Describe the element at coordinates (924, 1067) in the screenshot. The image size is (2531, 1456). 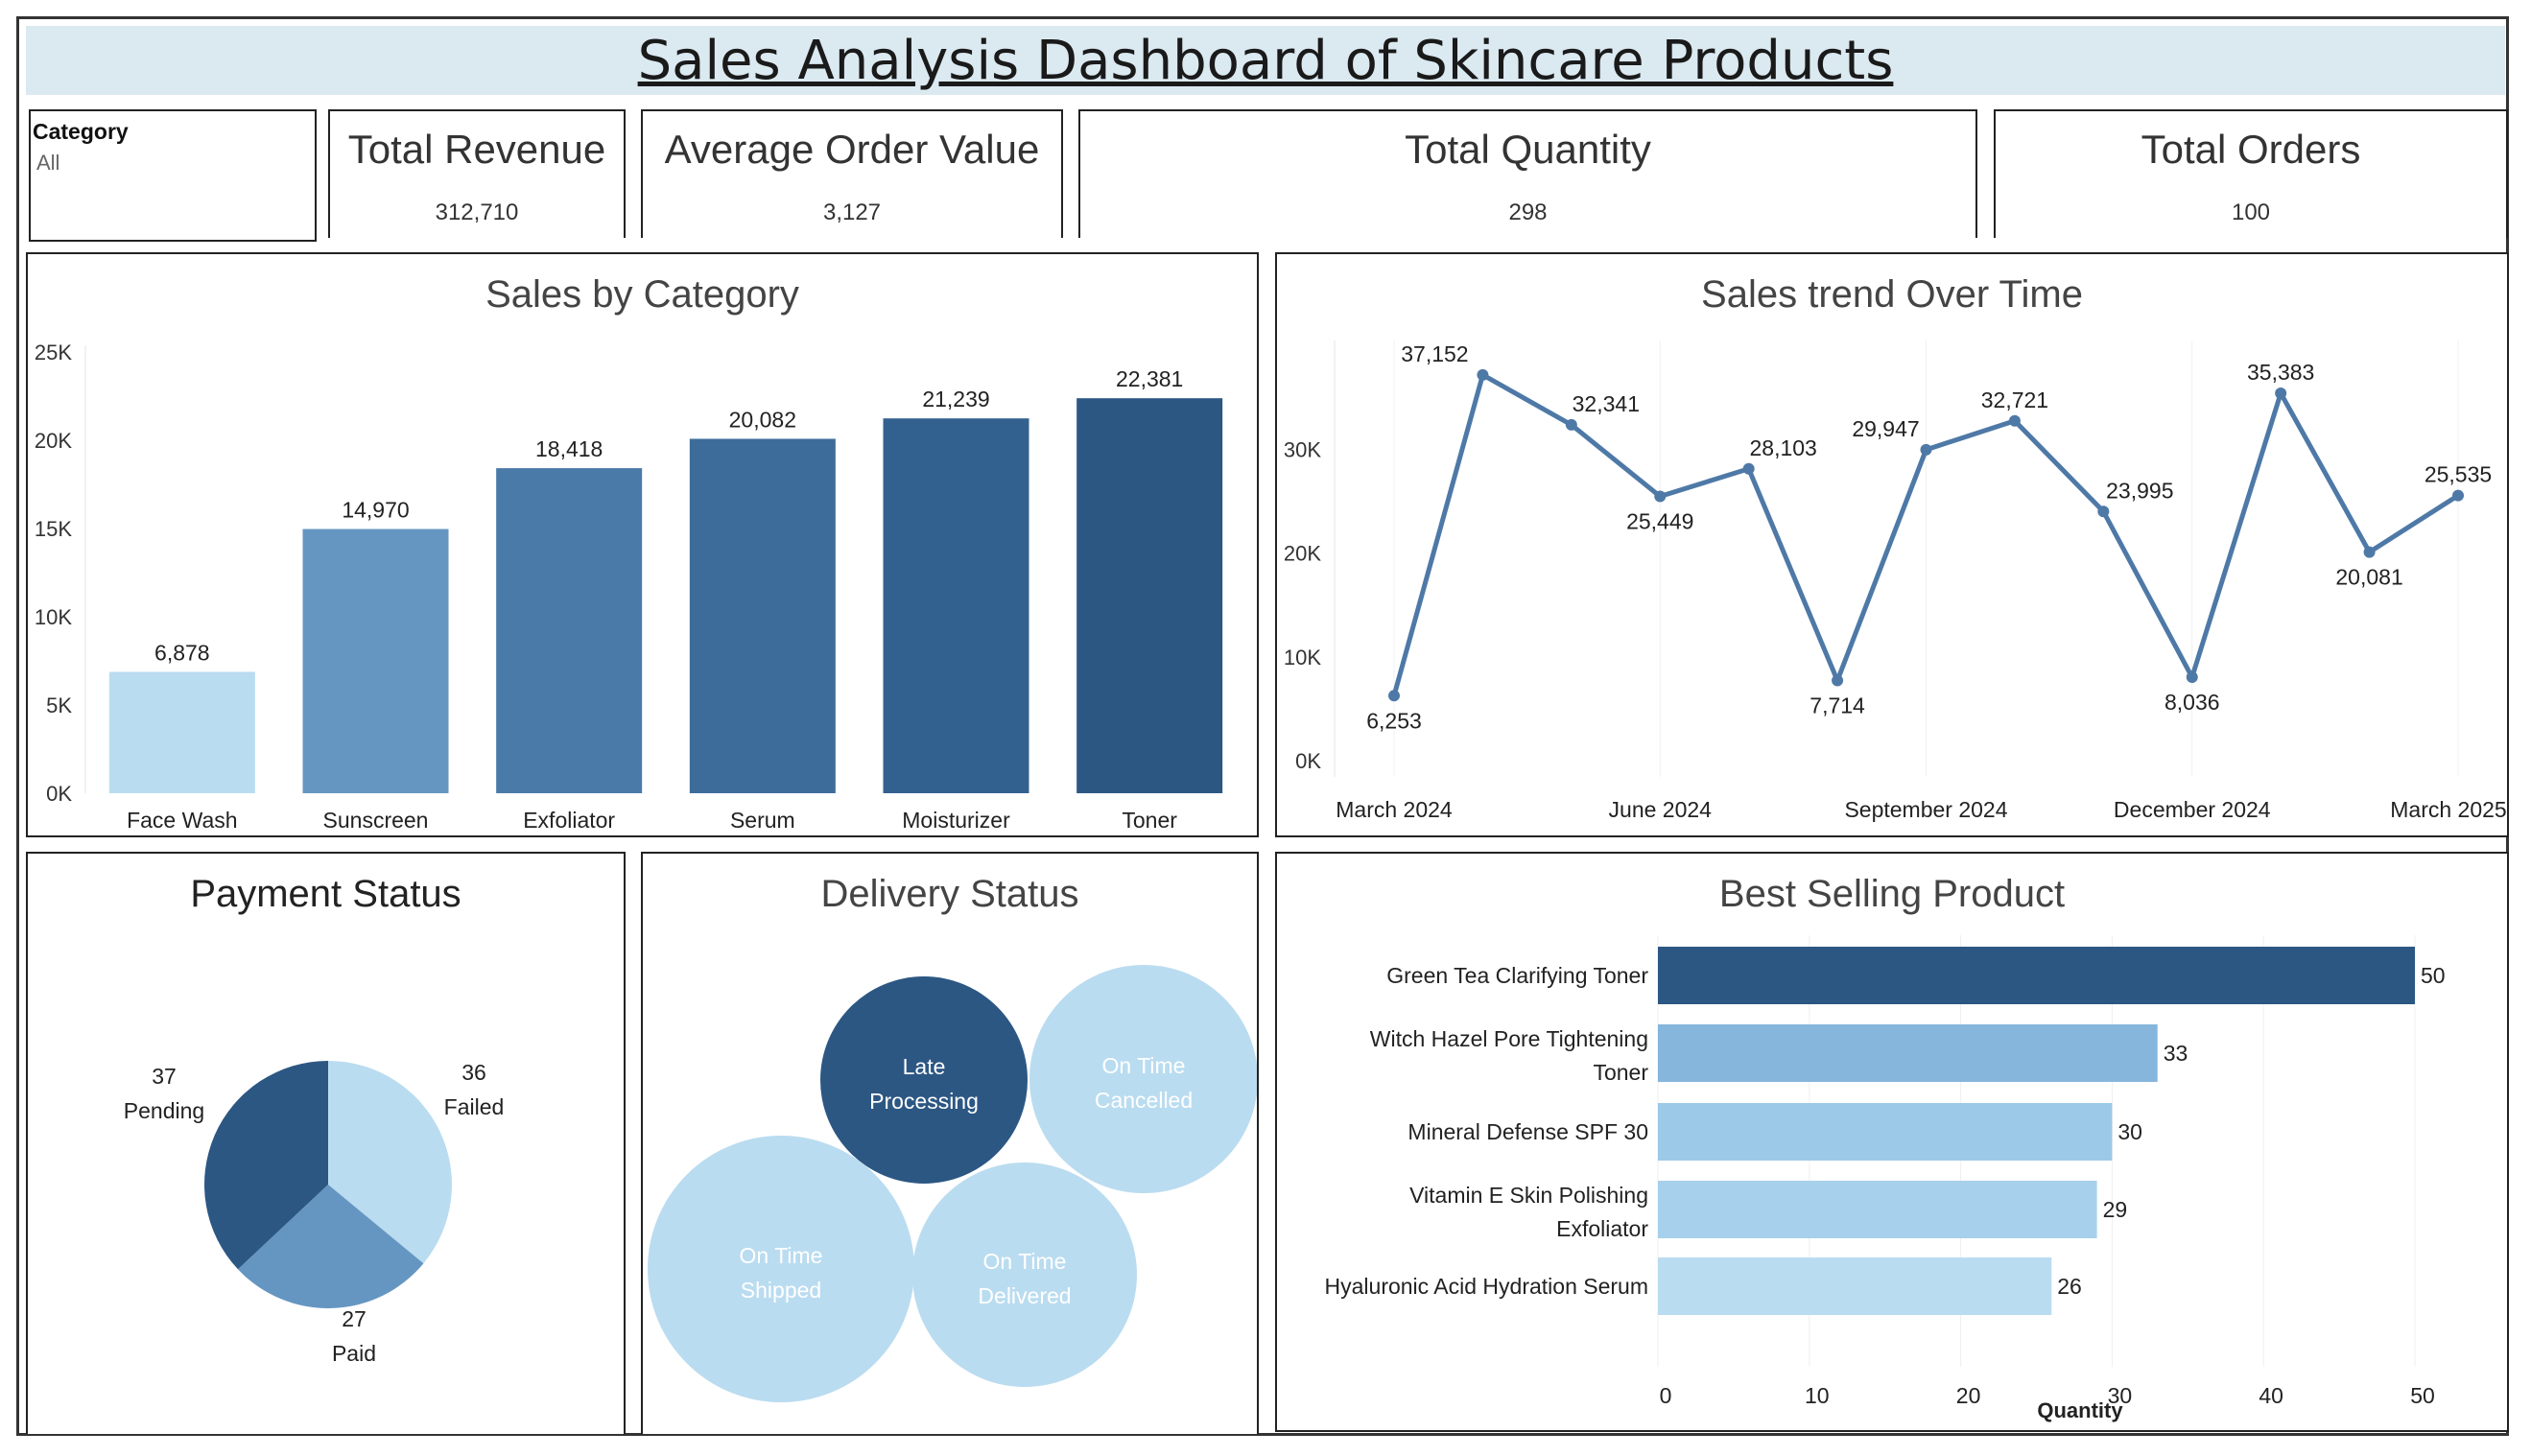
I see `delivery-bubble-label-1: Late` at that location.